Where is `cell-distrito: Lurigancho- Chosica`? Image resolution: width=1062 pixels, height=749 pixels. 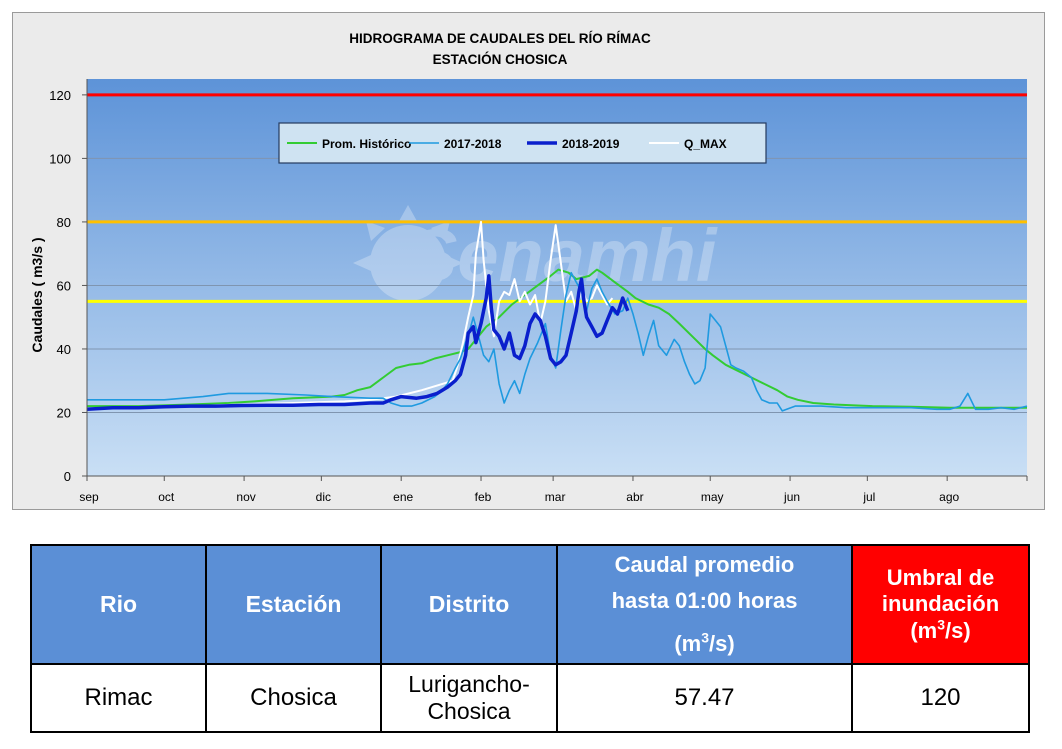
cell-distrito: Lurigancho- Chosica is located at coordinates (469, 698).